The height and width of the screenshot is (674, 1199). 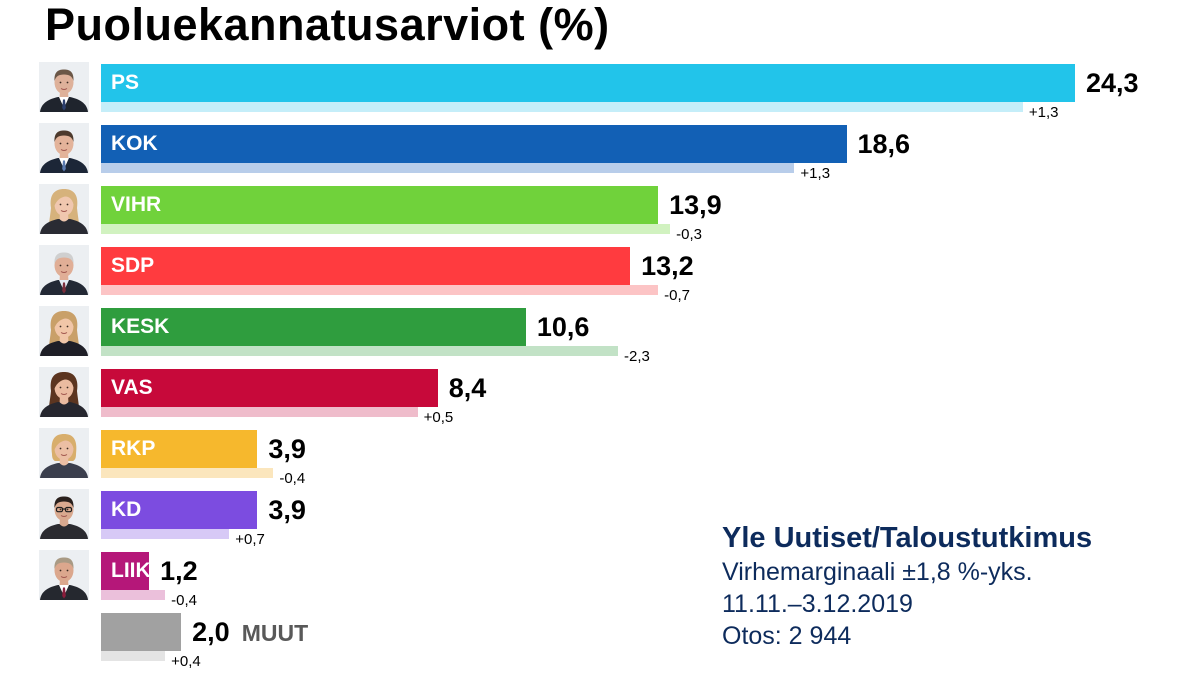 What do you see at coordinates (126, 509) in the screenshot?
I see `bar-label-kd: KD` at bounding box center [126, 509].